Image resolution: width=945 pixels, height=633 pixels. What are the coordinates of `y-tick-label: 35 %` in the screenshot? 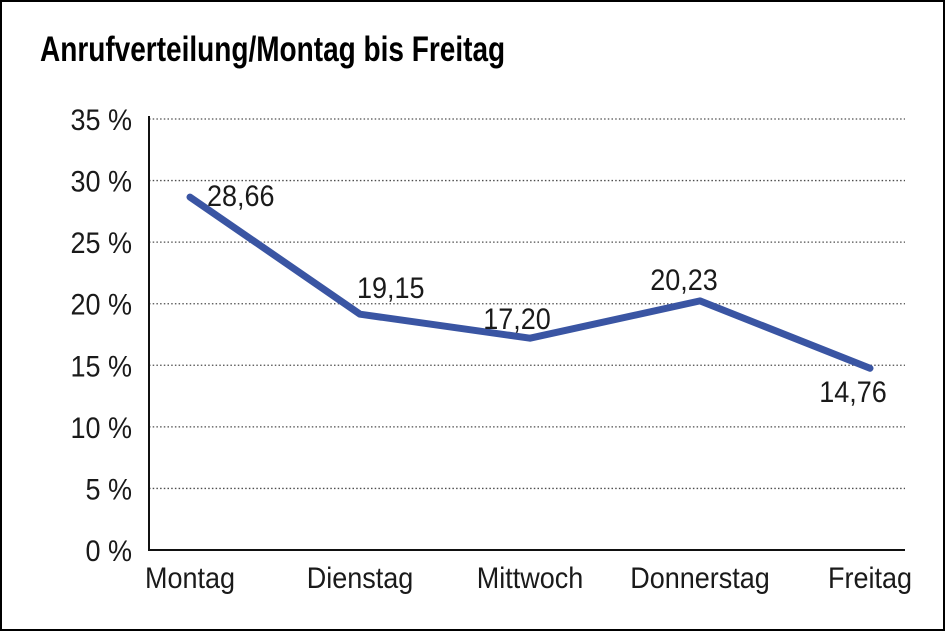 It's located at (101, 121).